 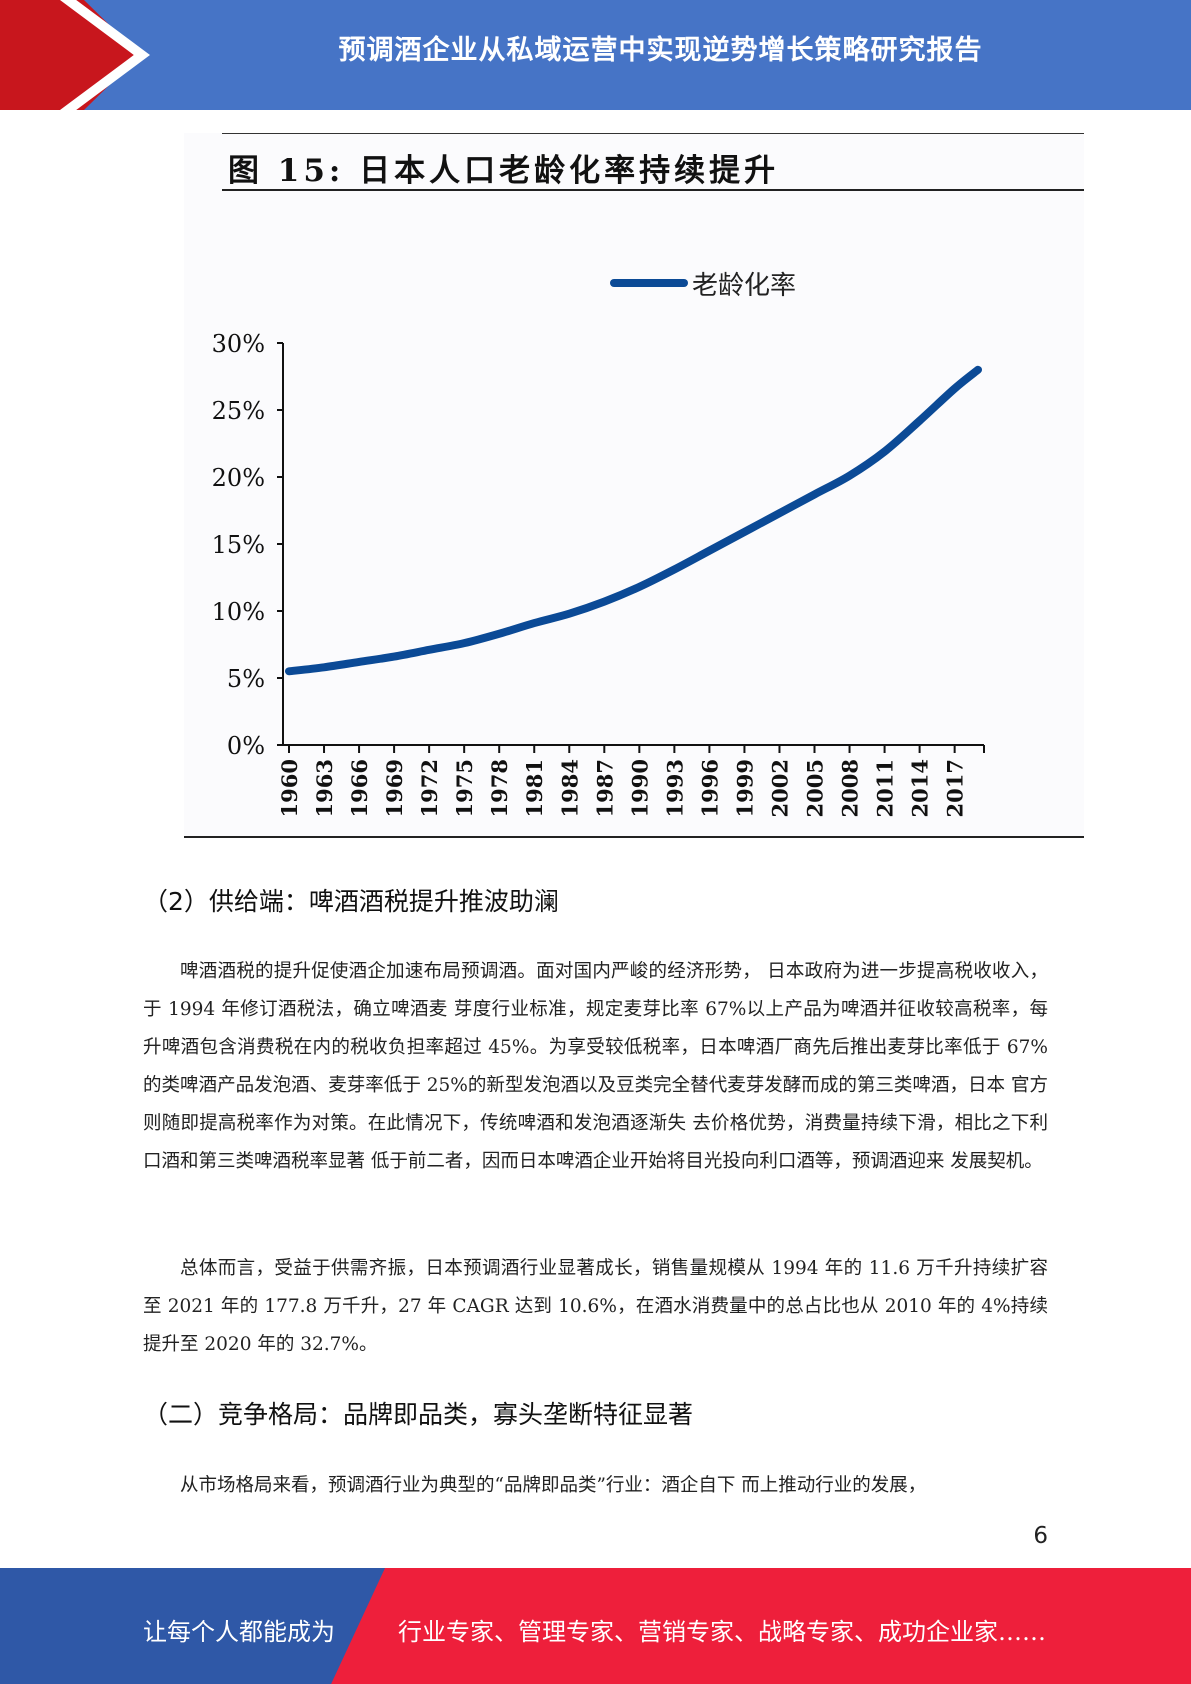 What do you see at coordinates (504, 171) in the screenshot?
I see `figure-title: 图 15: 日本人口老龄化率持续提升` at bounding box center [504, 171].